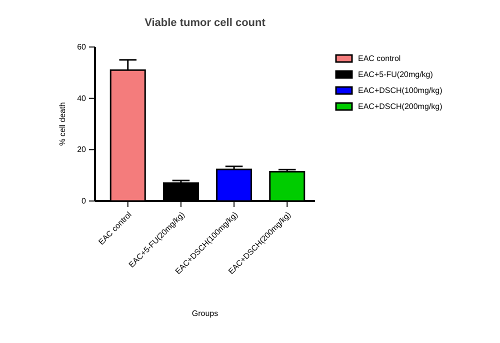  I want to click on y-axis-title: % cell death, so click(62, 124).